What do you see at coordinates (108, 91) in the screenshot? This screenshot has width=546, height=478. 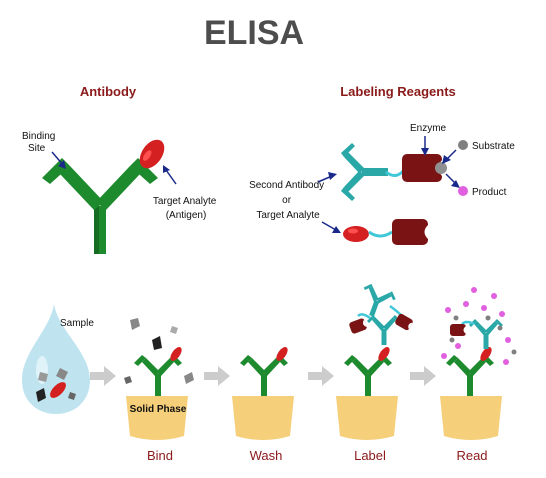 I see `antibody-heading: Antibody` at bounding box center [108, 91].